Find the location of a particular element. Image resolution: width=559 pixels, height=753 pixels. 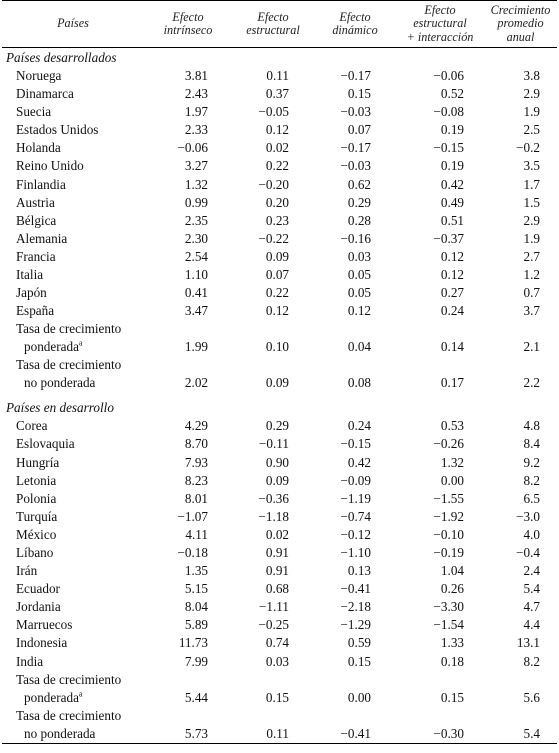

value-cell: 0.99 is located at coordinates (196, 202).